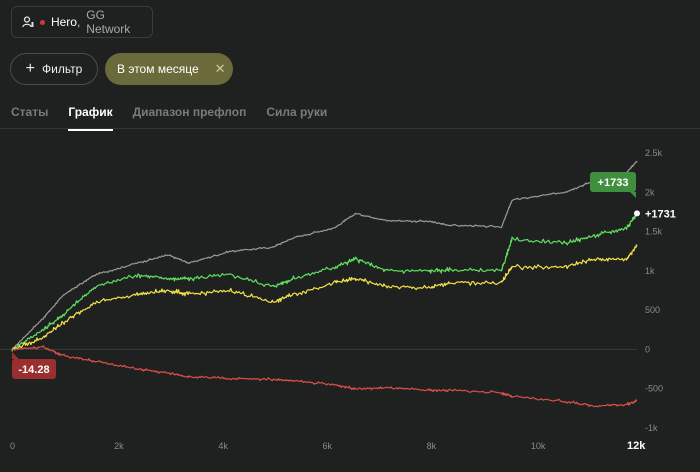 Image resolution: width=700 pixels, height=472 pixels. I want to click on series-end-marker, so click(637, 213).